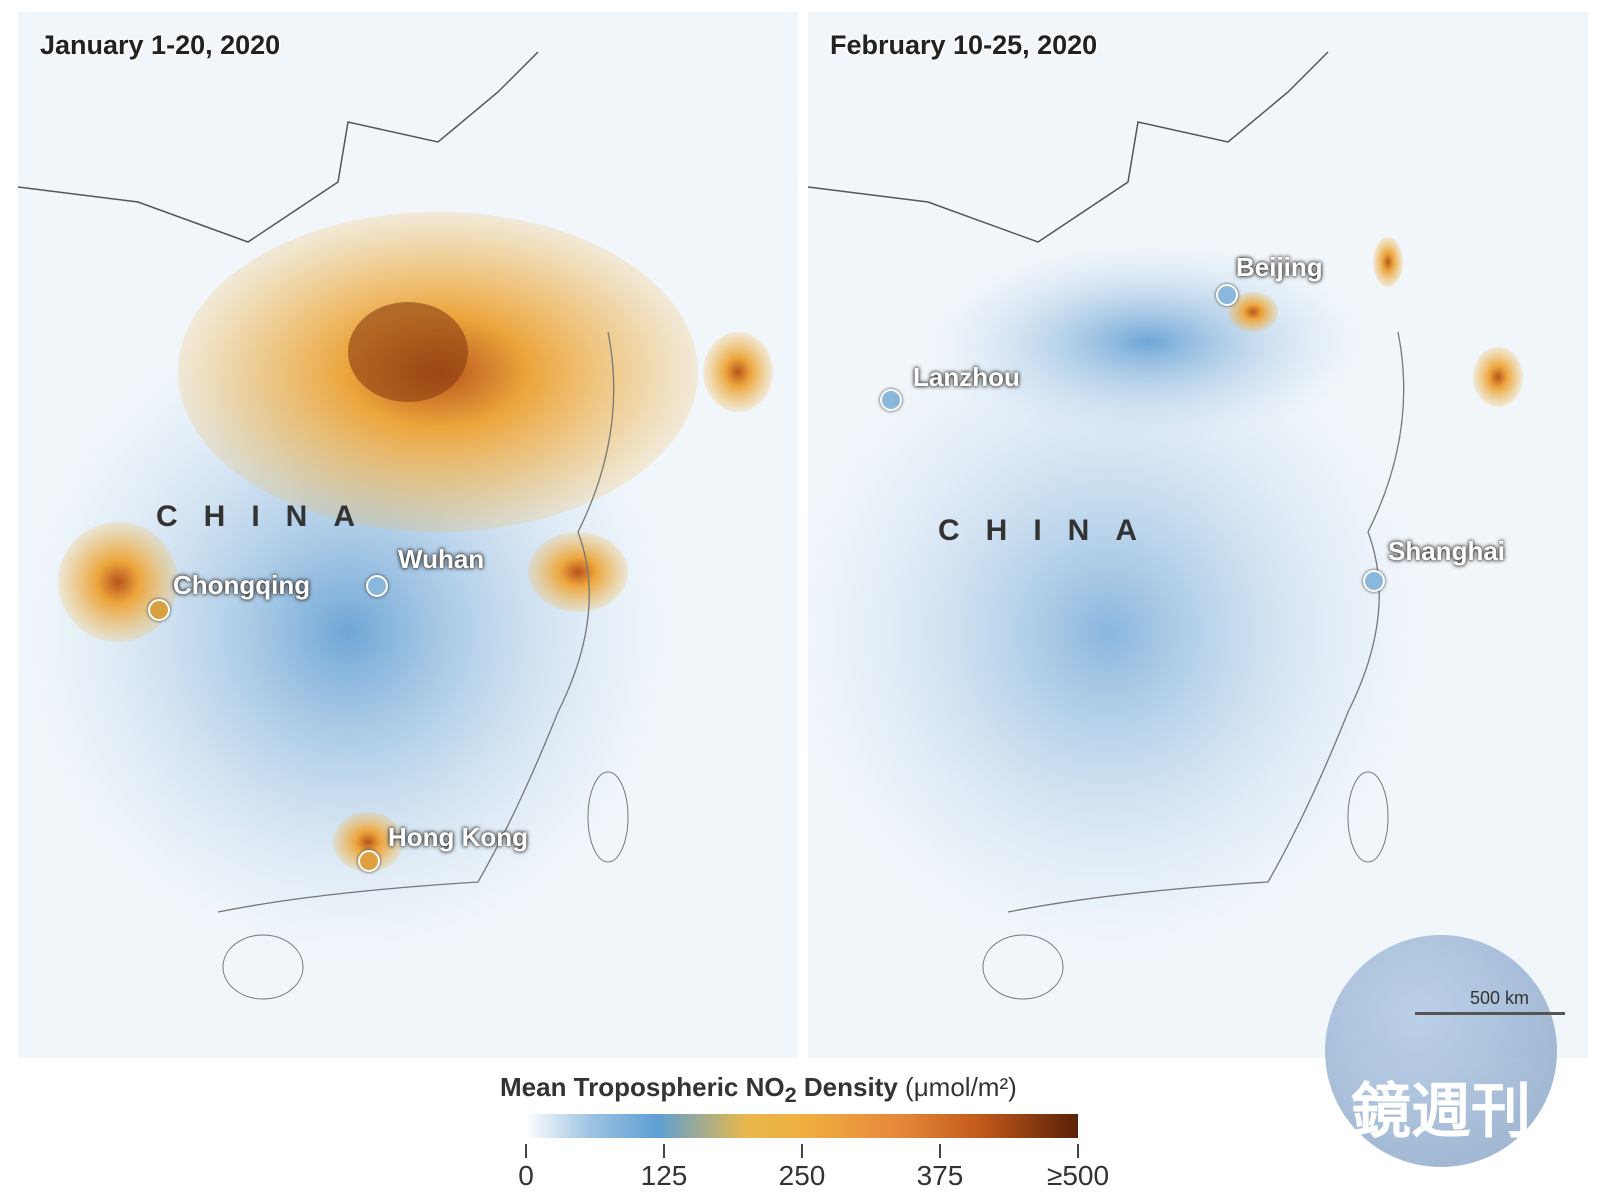 The width and height of the screenshot is (1600, 1194). I want to click on watermark-text: 鏡週刊, so click(1441, 1111).